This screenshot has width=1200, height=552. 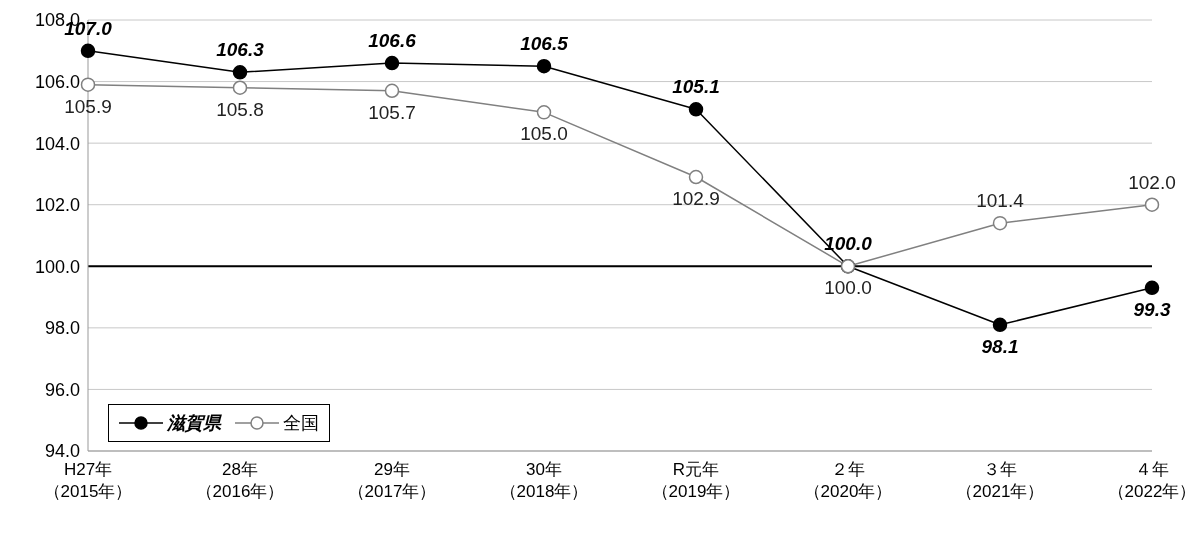 What do you see at coordinates (240, 480) in the screenshot?
I see `x-tick-label: 28年（2016年）` at bounding box center [240, 480].